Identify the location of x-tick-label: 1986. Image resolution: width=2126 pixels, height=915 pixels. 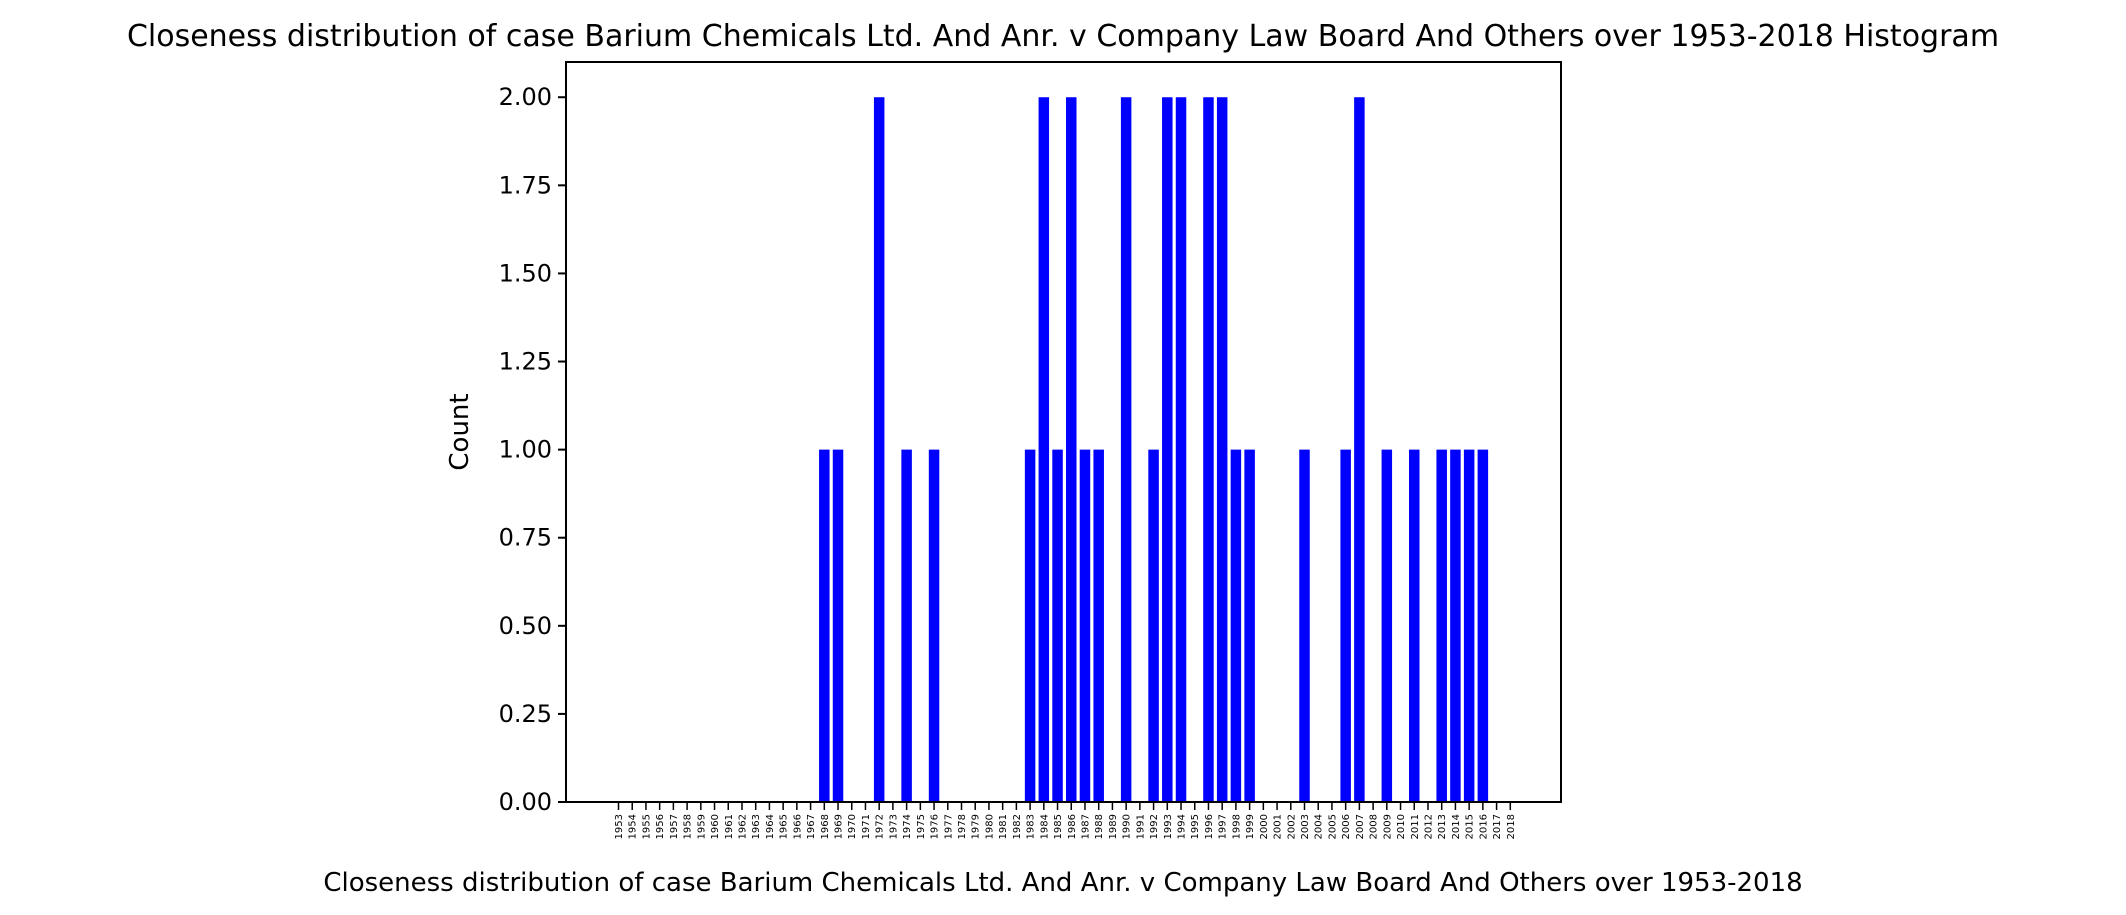
(1072, 826).